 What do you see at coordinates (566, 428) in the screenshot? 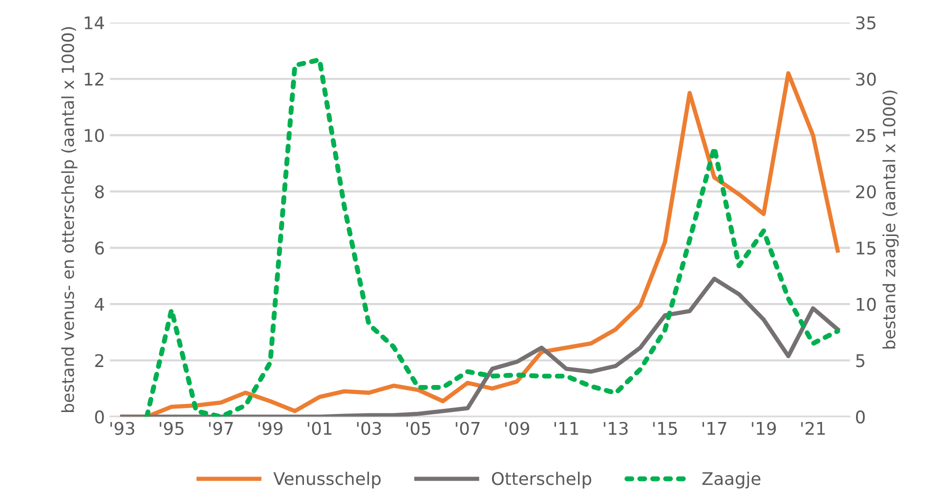
I see `x-tick-label: '11` at bounding box center [566, 428].